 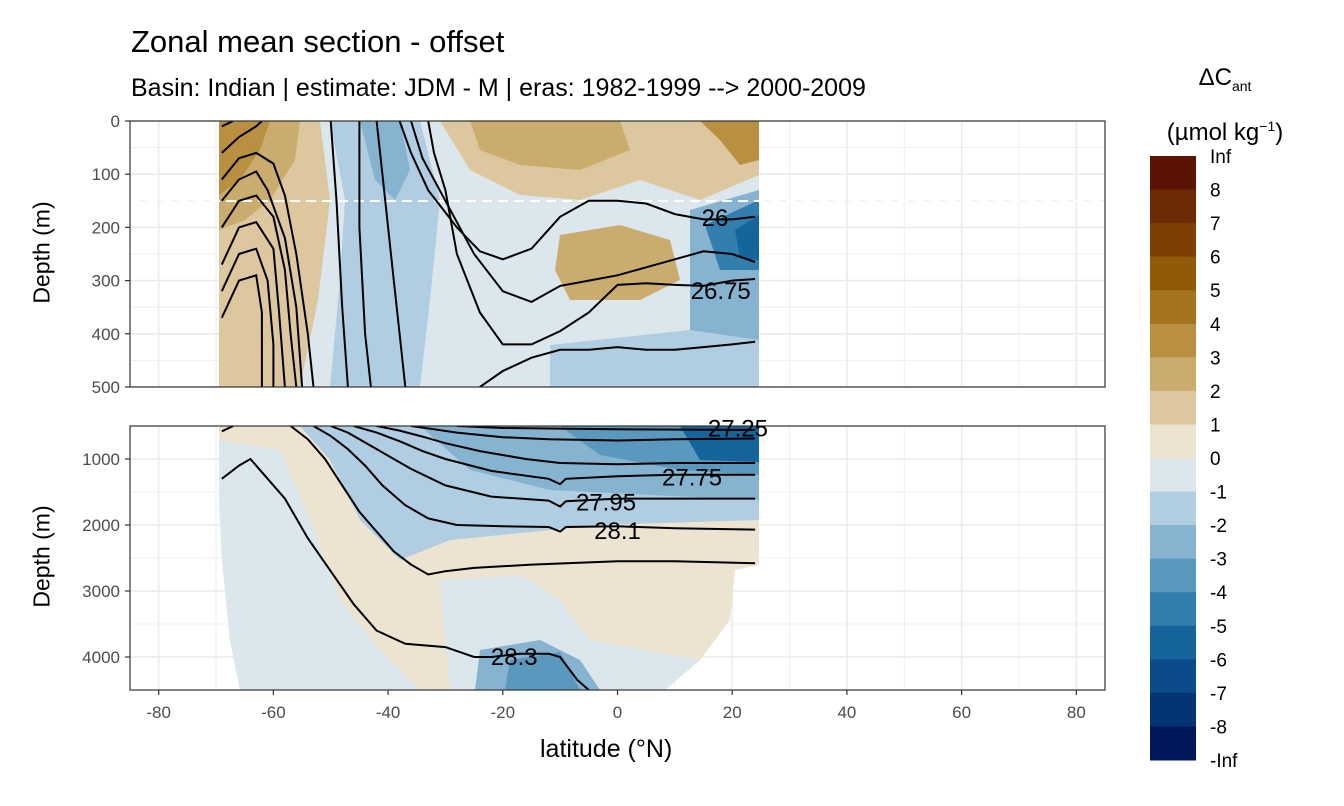 I want to click on x-tick-label: 40, so click(x=846, y=712).